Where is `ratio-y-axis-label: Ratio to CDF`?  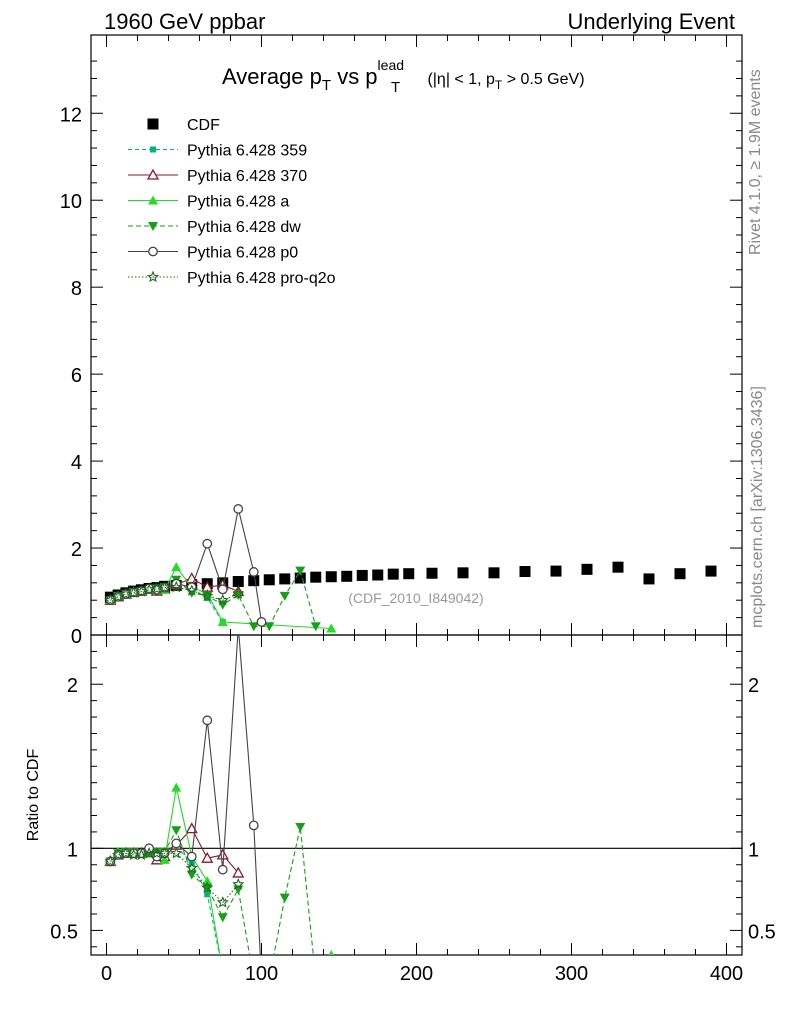
ratio-y-axis-label: Ratio to CDF is located at coordinates (33, 795).